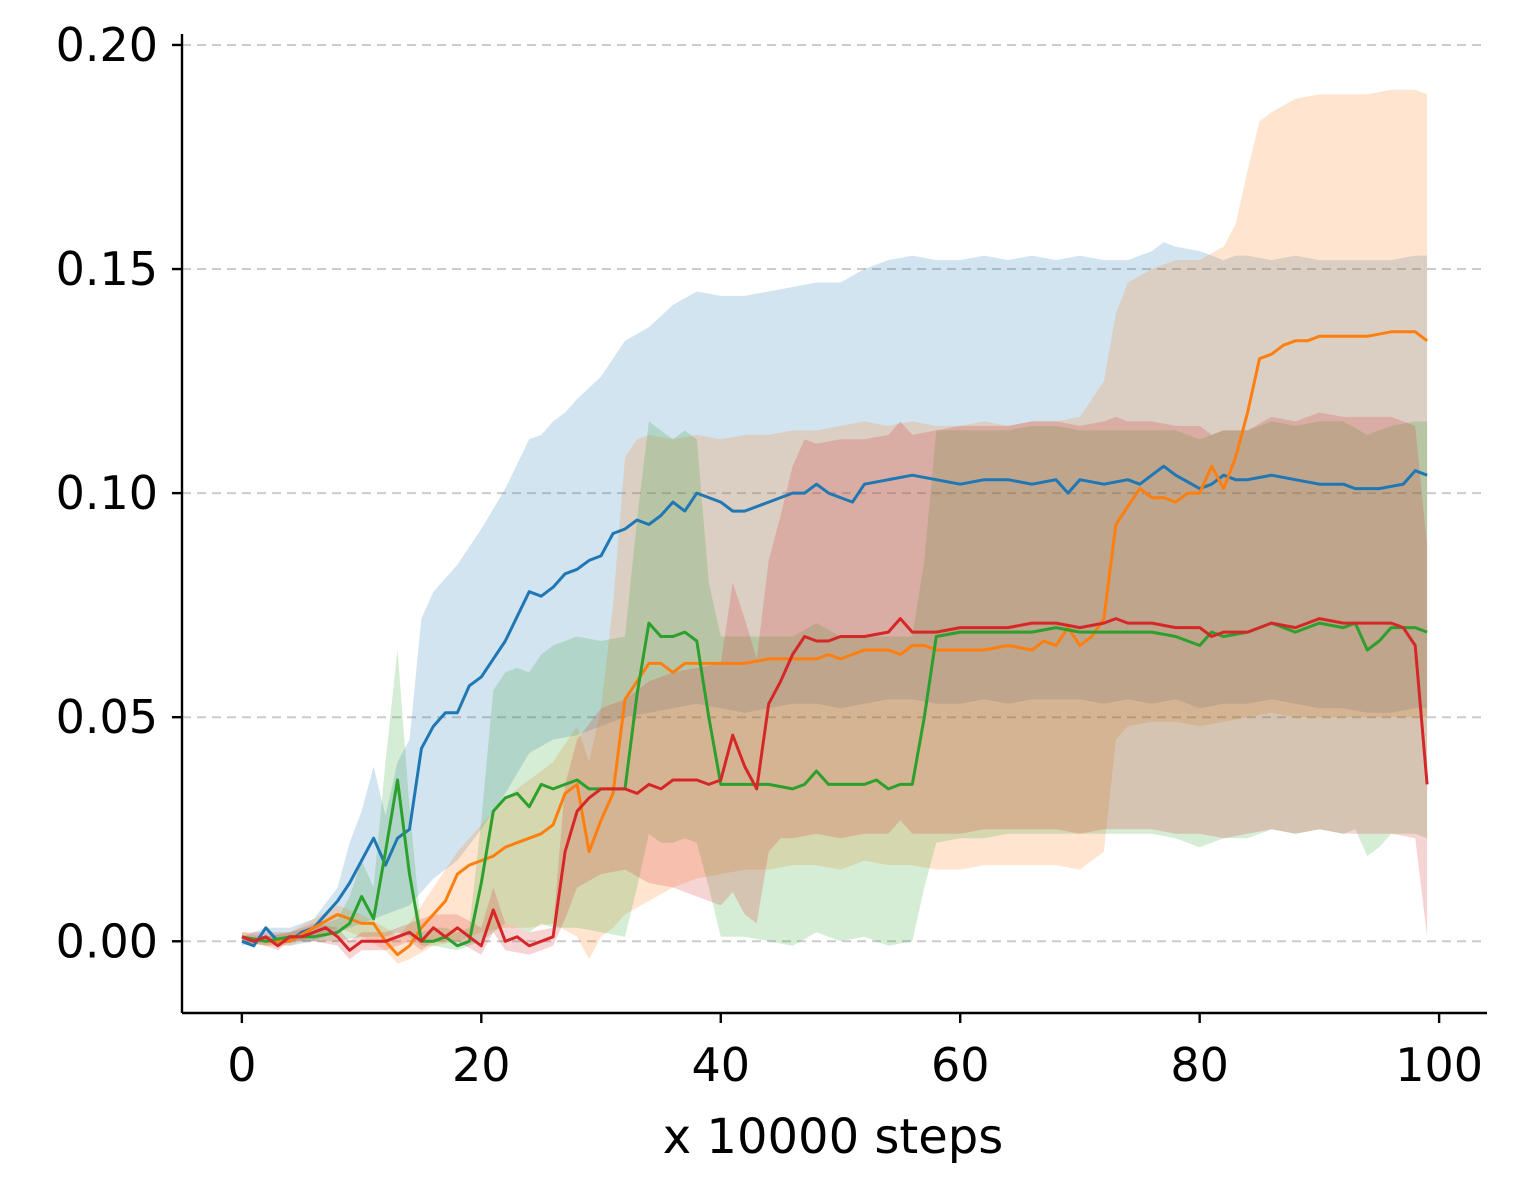 This screenshot has height=1193, width=1521. What do you see at coordinates (481, 1065) in the screenshot?
I see `x-tick-label-1: 20` at bounding box center [481, 1065].